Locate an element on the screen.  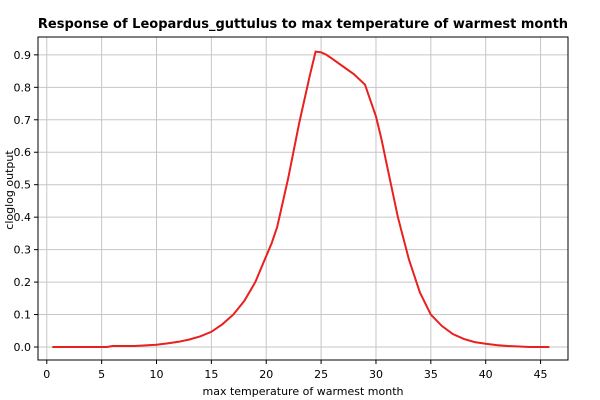
x-tick-label: 40 is located at coordinates (486, 374).